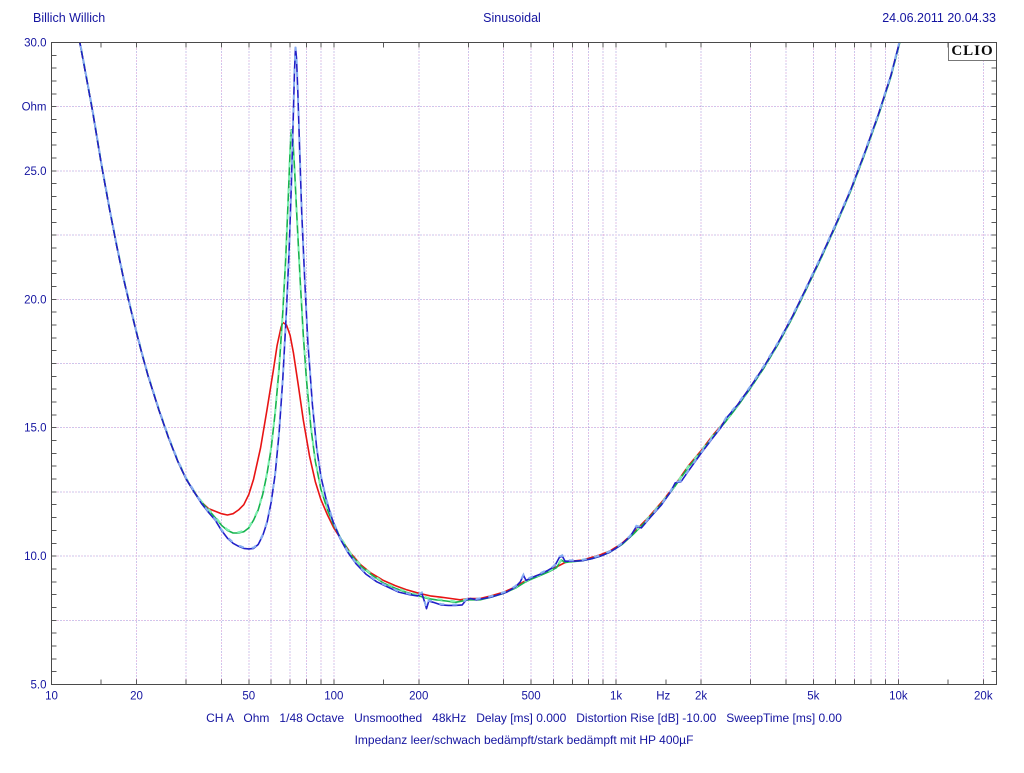 The image size is (1024, 773). Describe the element at coordinates (69, 18) in the screenshot. I see `header-project-name: Billich Willich` at that location.